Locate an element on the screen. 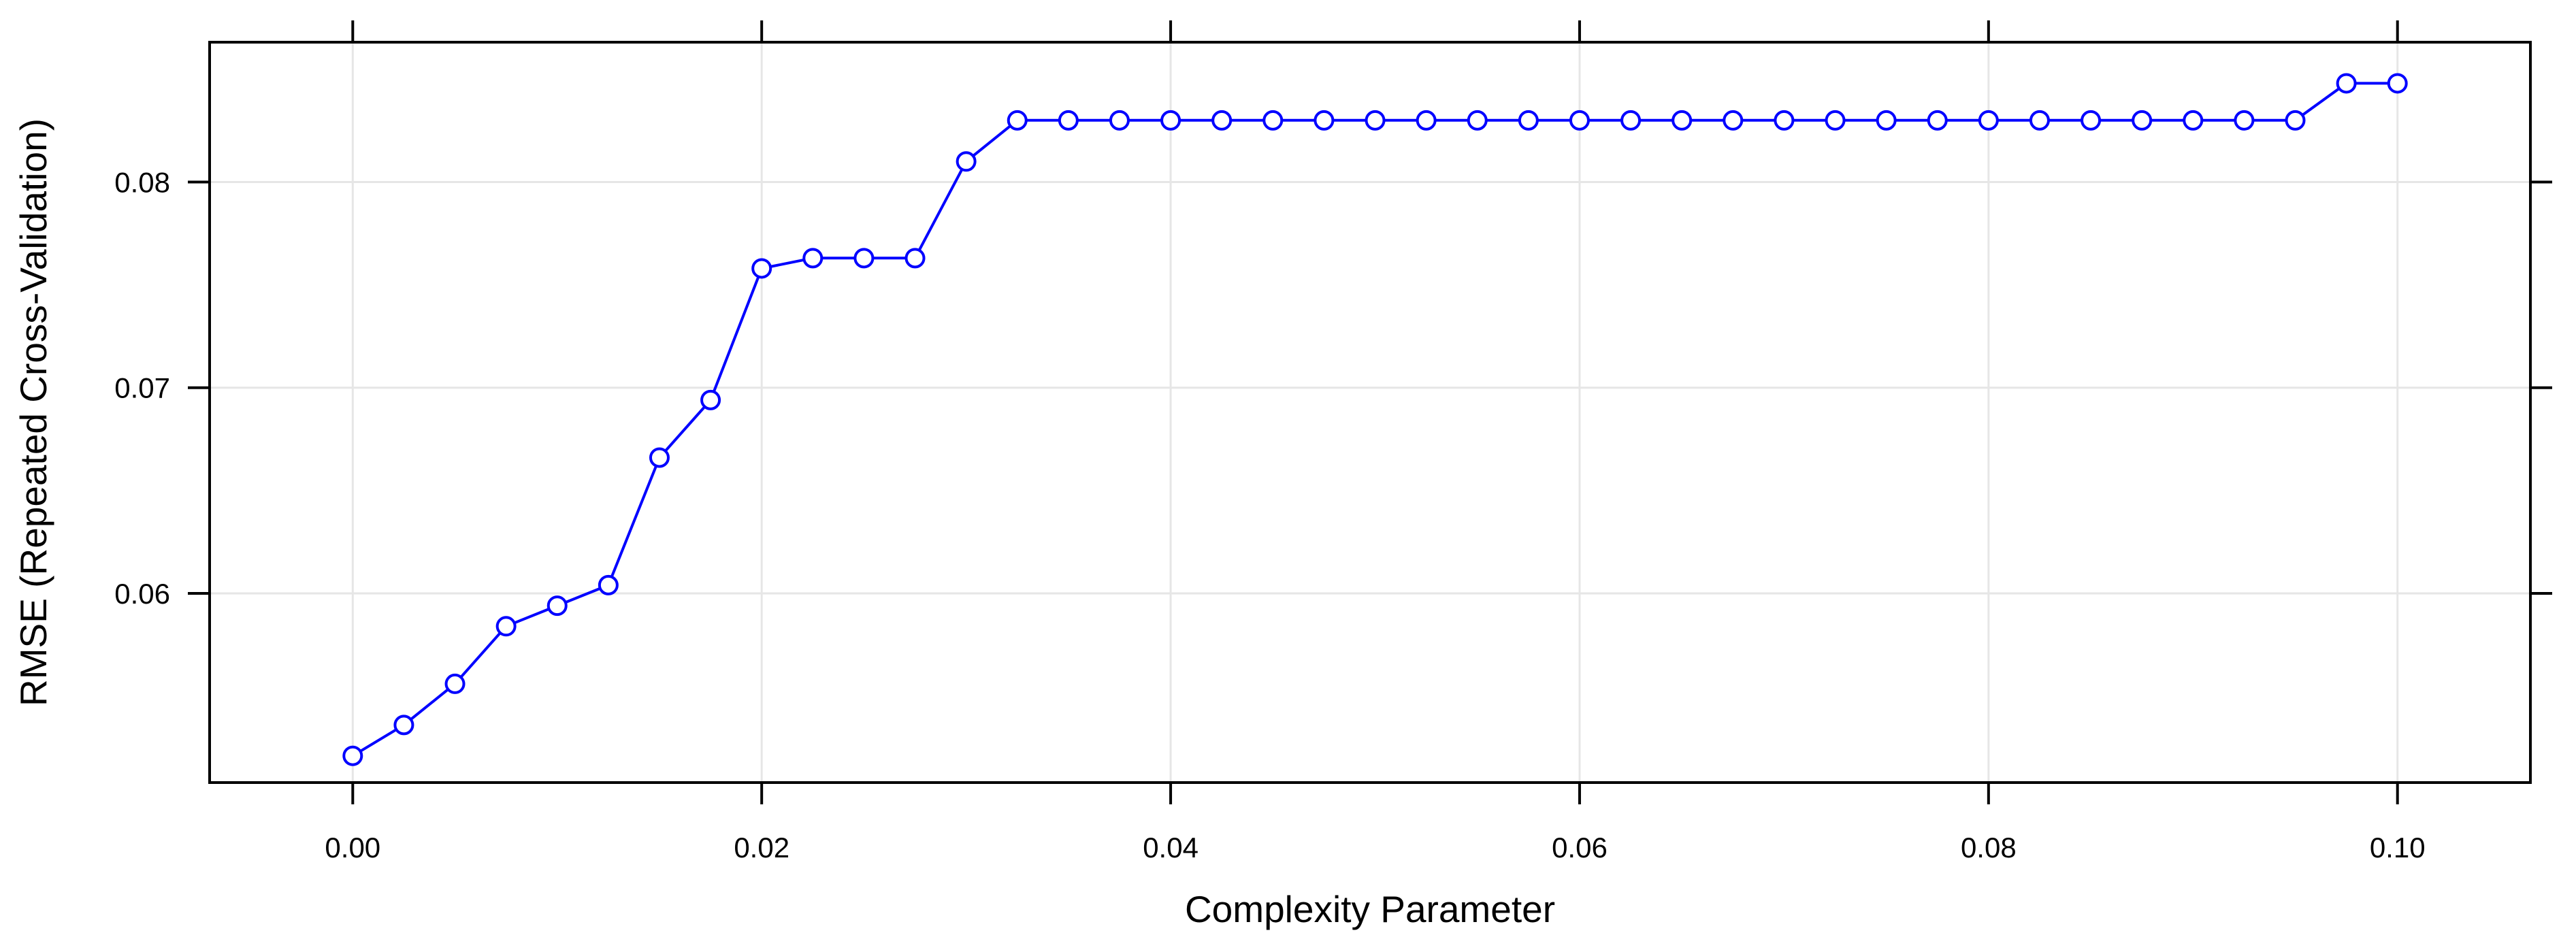  y-tick-label: 0.06 is located at coordinates (142, 594).